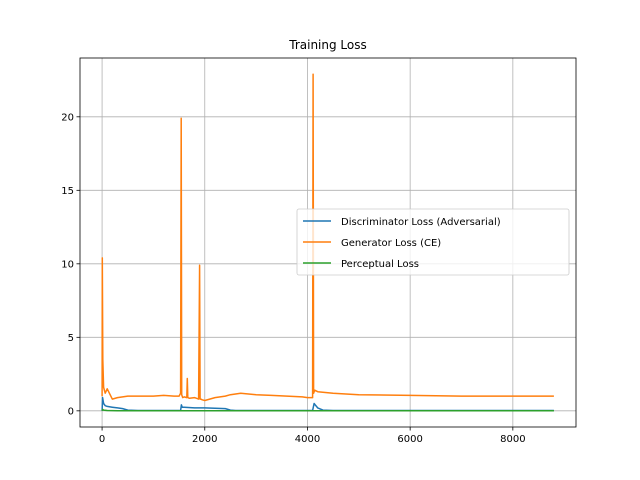  Describe the element at coordinates (67, 264) in the screenshot. I see `y-tick-label: 10` at that location.